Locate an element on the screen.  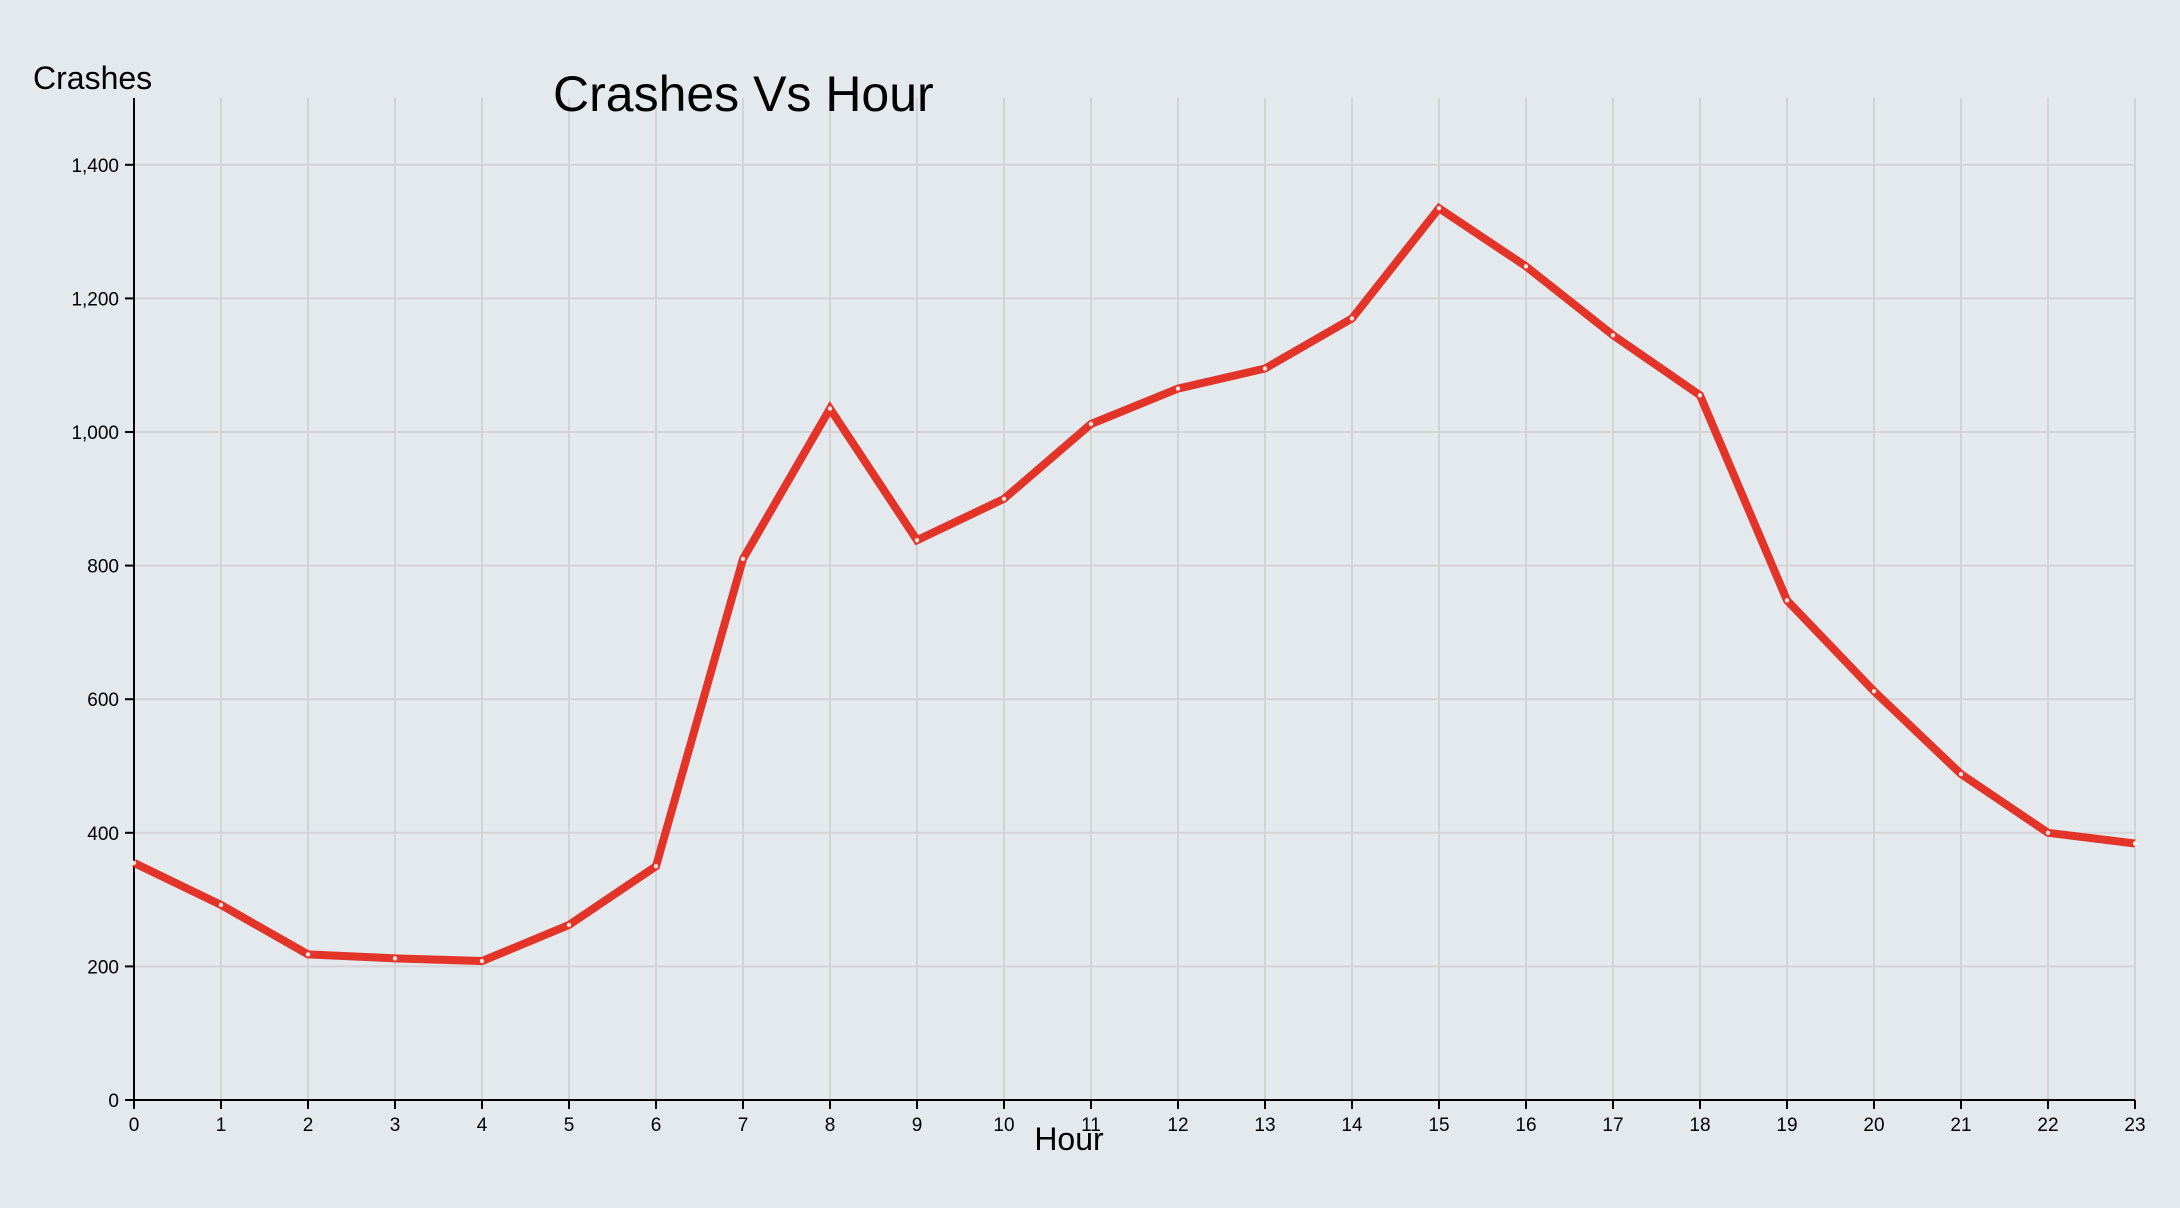
x-tick-label: 1 is located at coordinates (221, 1125).